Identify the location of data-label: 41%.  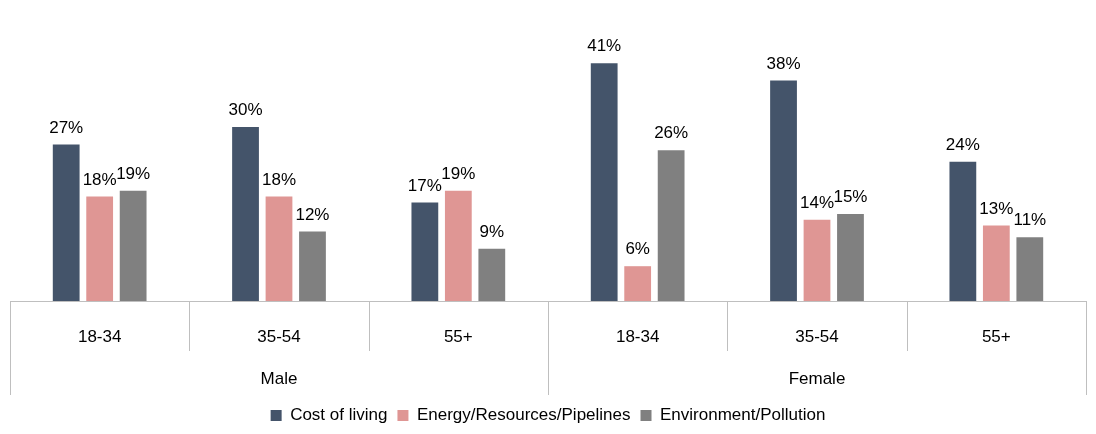
(604, 46).